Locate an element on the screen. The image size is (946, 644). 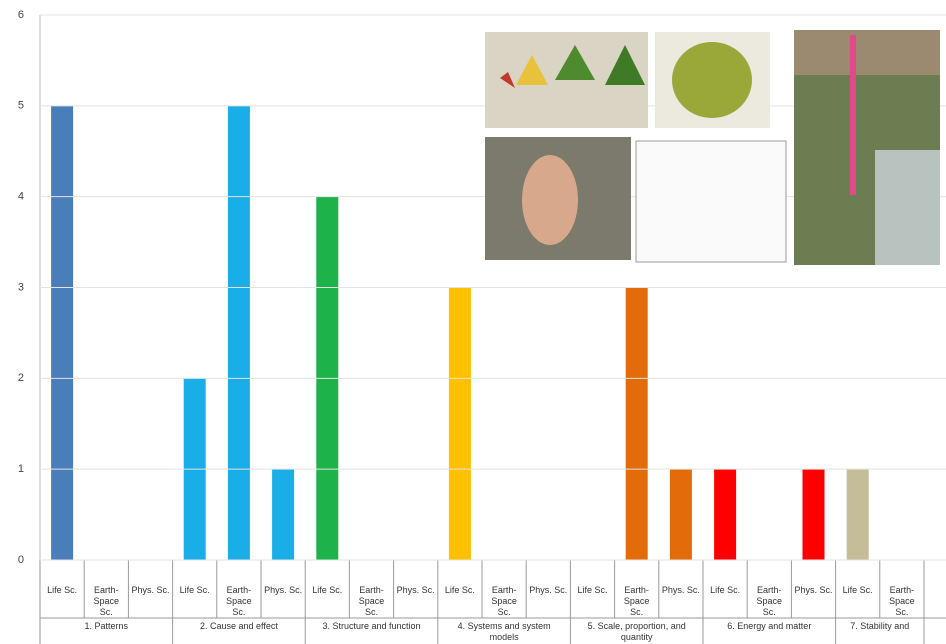
water is located at coordinates (907, 207).